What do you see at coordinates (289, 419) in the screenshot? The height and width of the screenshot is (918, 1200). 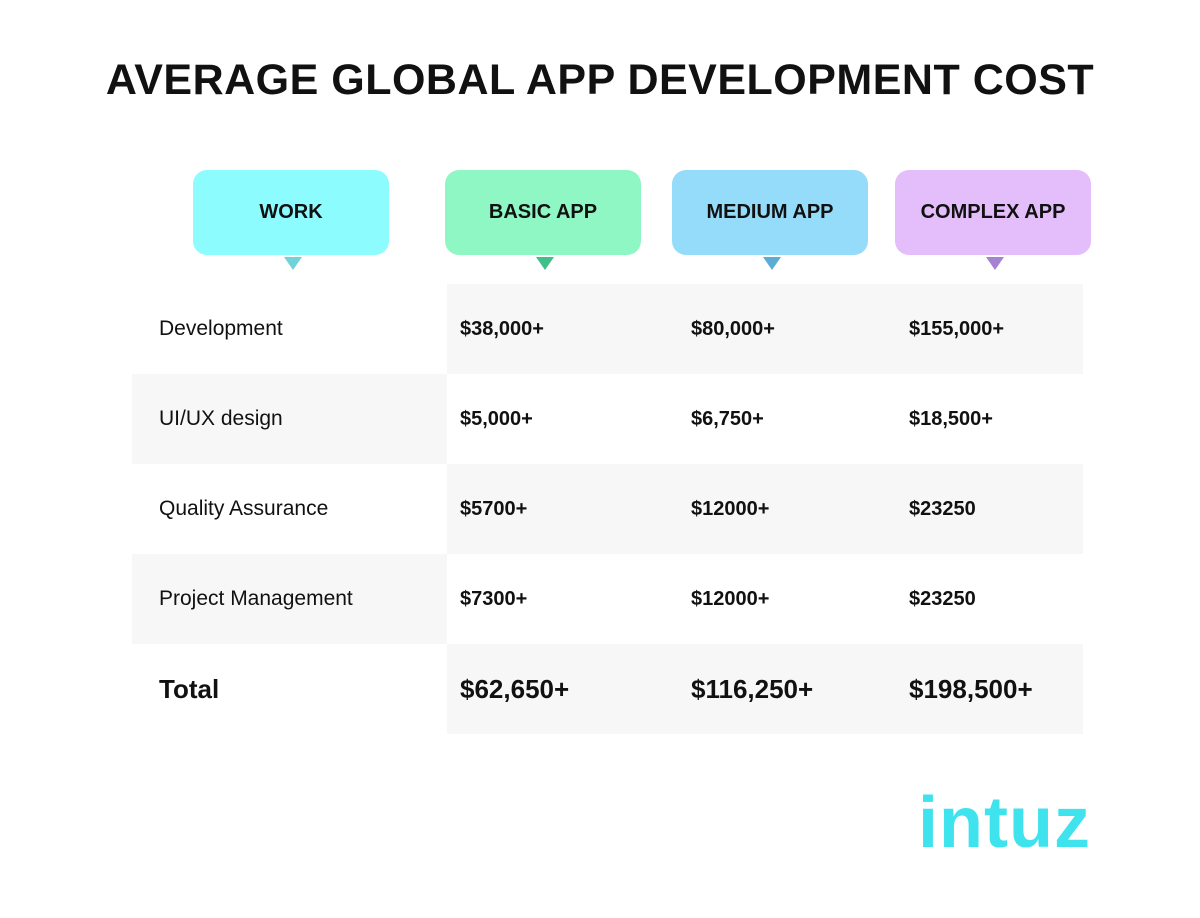 I see `row-label: UI/UX design` at bounding box center [289, 419].